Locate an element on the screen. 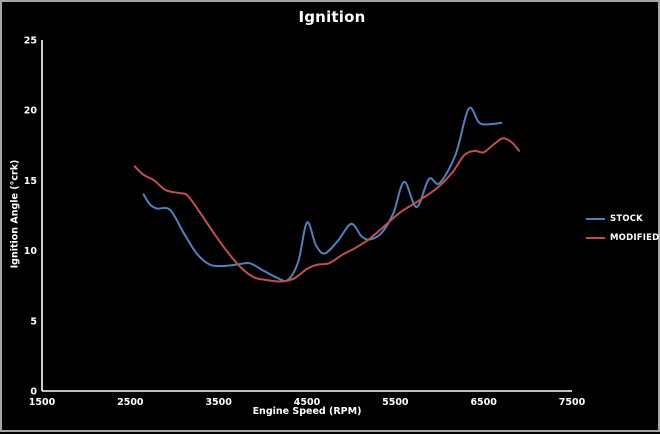 The image size is (660, 434). y-tick-label: 20 is located at coordinates (31, 111).